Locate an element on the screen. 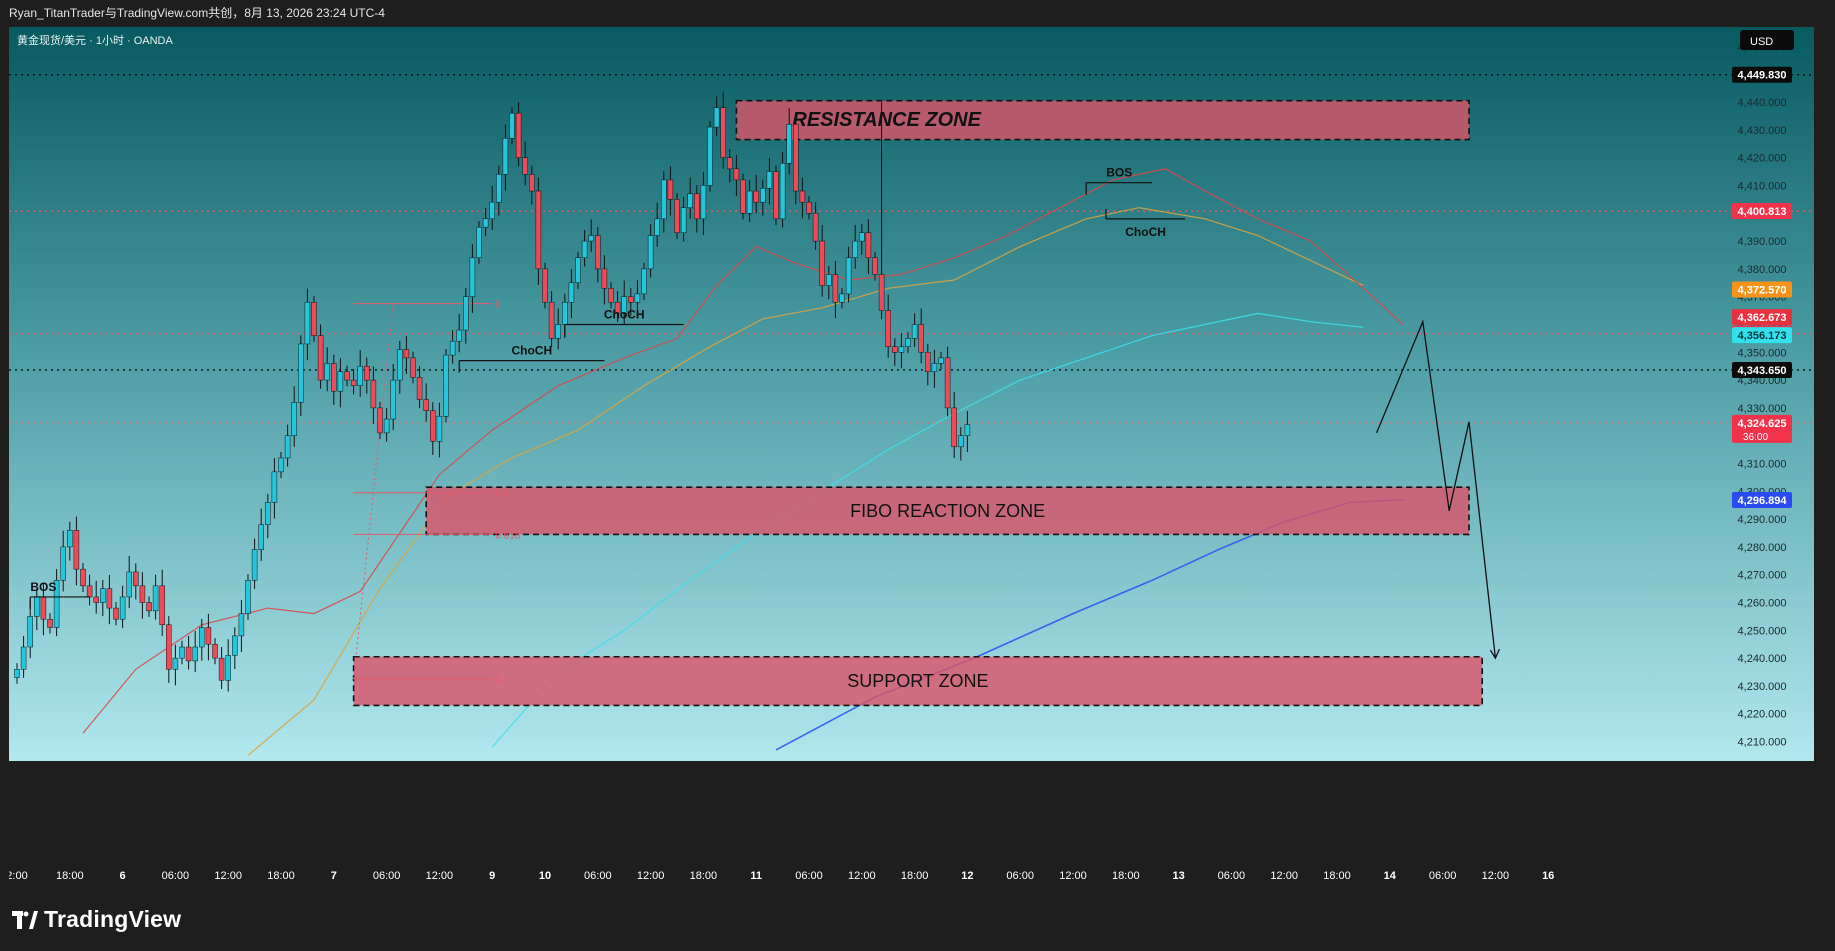 The height and width of the screenshot is (951, 1835). x-tick-label-8: 12:00 is located at coordinates (440, 876).